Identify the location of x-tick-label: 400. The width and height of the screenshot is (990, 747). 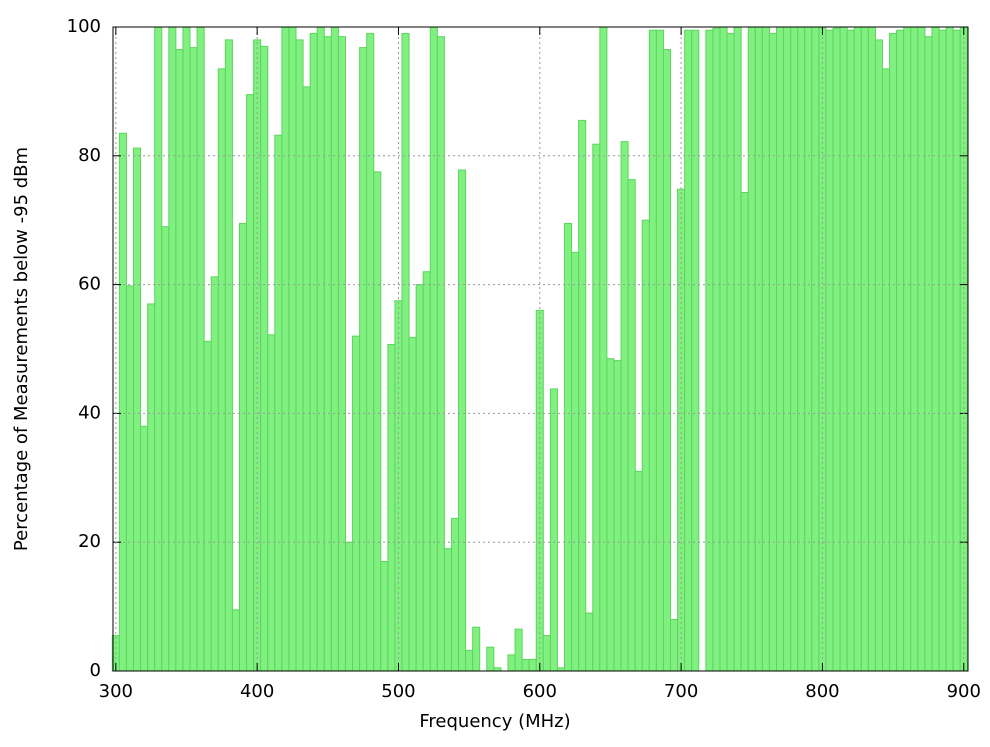
(257, 691).